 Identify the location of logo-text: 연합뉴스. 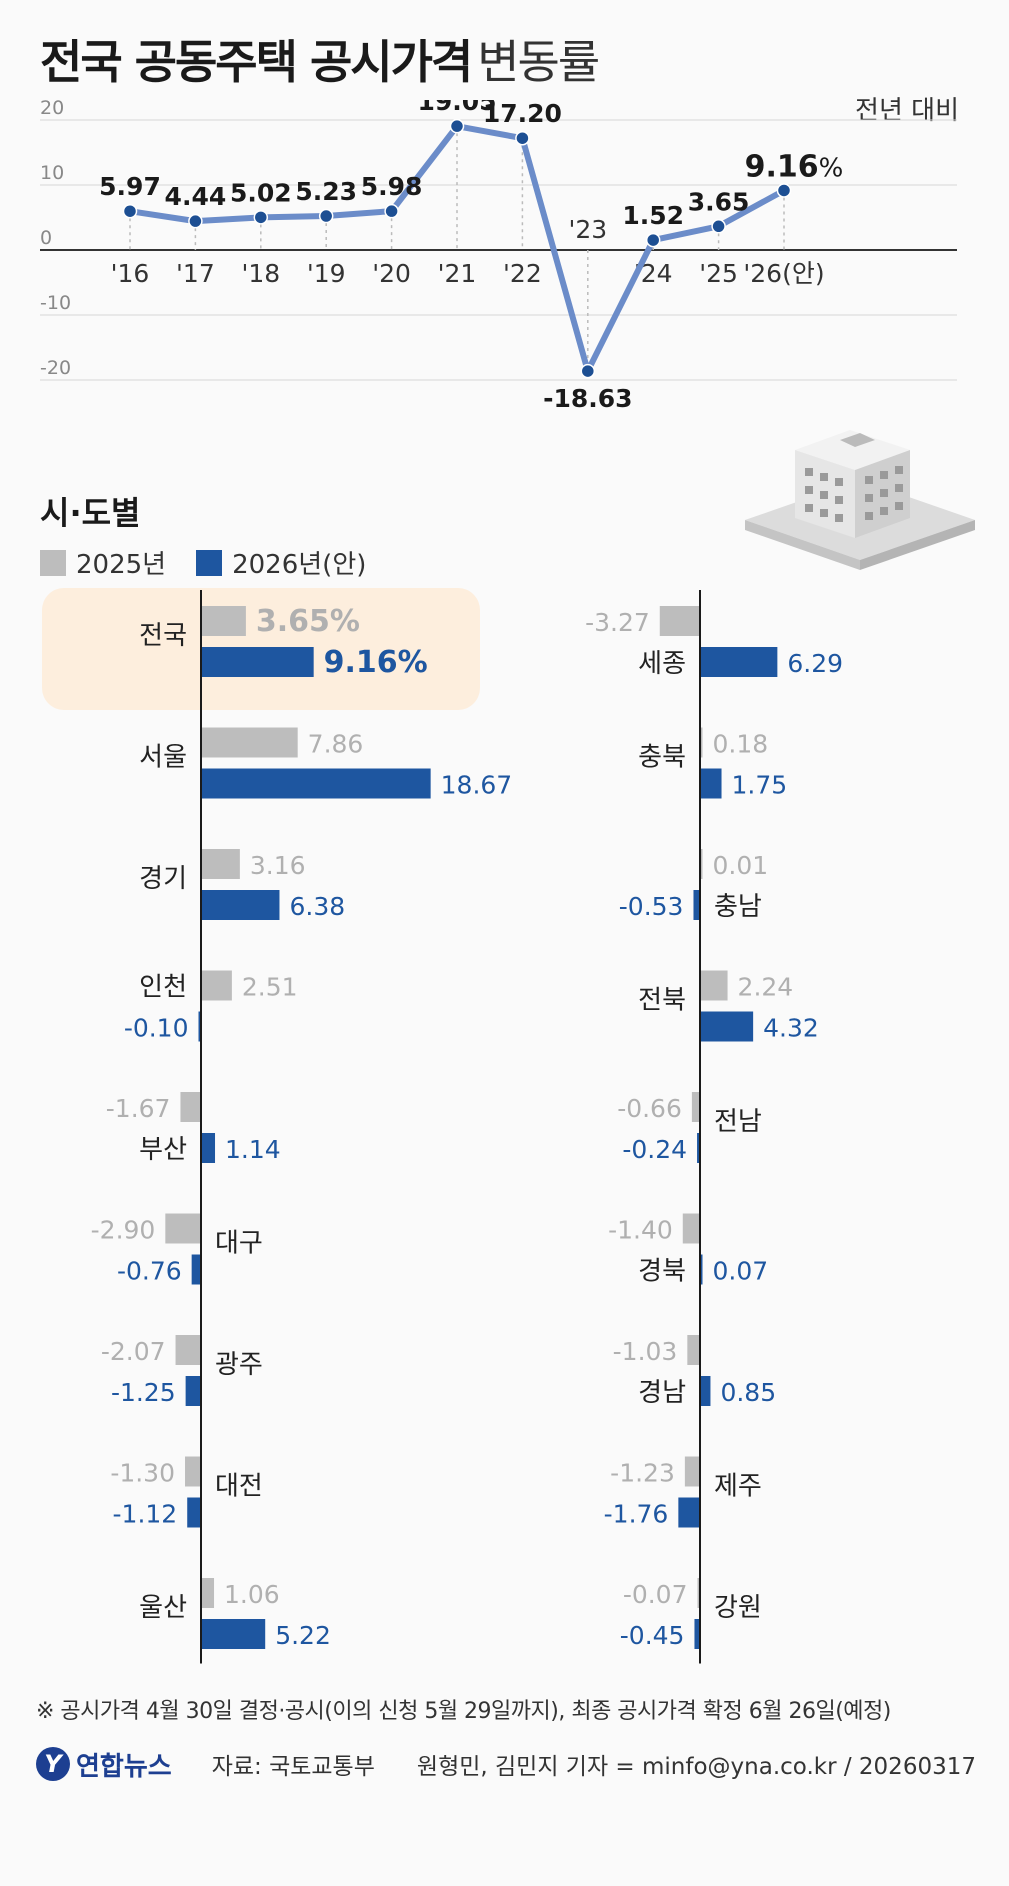
(124, 1766).